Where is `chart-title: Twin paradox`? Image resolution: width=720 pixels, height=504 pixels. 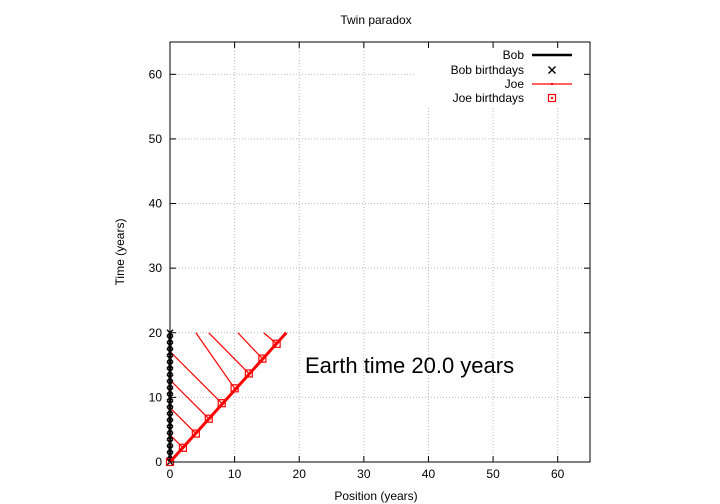
chart-title: Twin paradox is located at coordinates (375, 20).